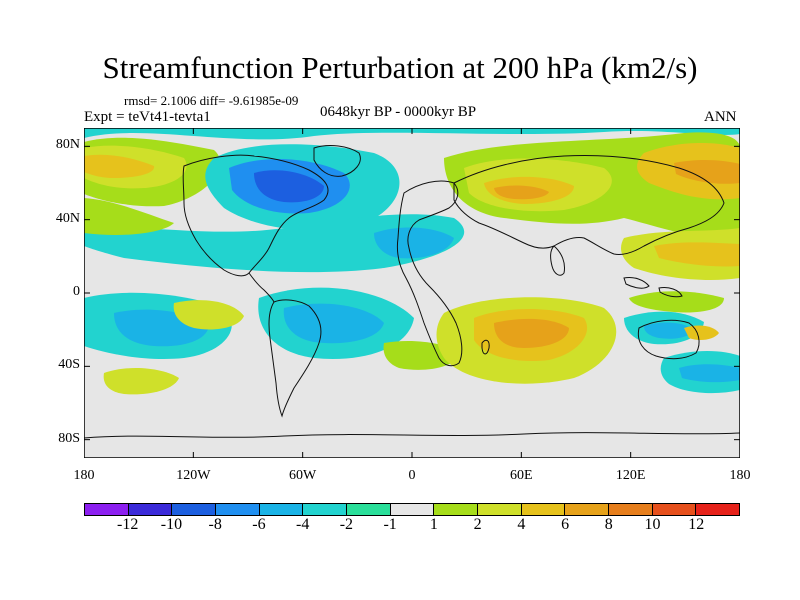  Describe the element at coordinates (67, 145) in the screenshot. I see `lat-tick-label: 80N` at that location.